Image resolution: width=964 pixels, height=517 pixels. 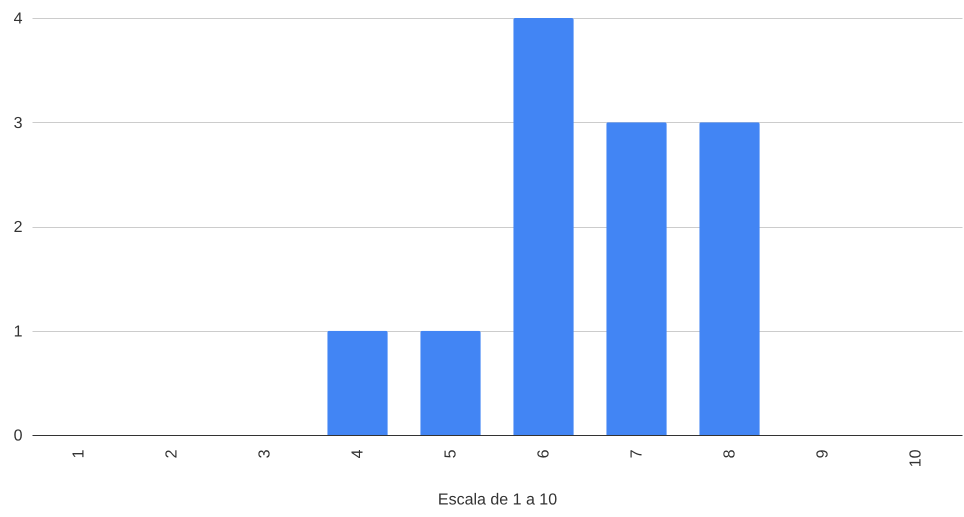 I want to click on x-tick-label: 1, so click(x=79, y=453).